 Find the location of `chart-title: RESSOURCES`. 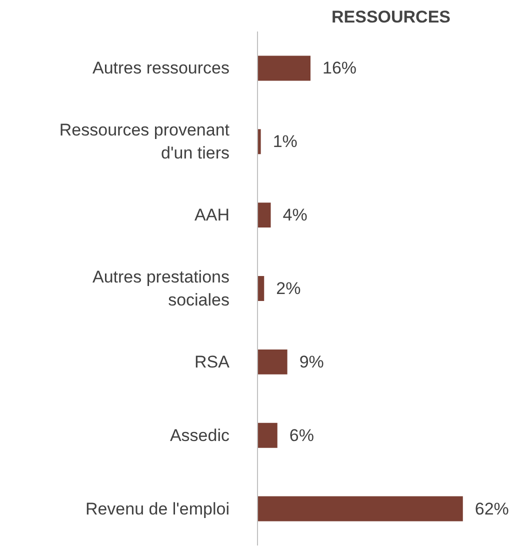

chart-title: RESSOURCES is located at coordinates (391, 17).